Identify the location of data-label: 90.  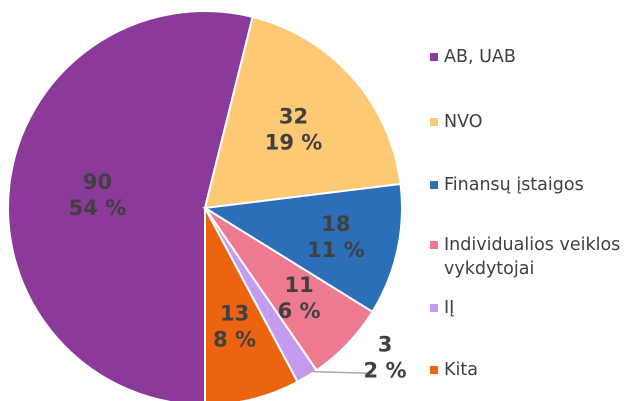
(97, 182).